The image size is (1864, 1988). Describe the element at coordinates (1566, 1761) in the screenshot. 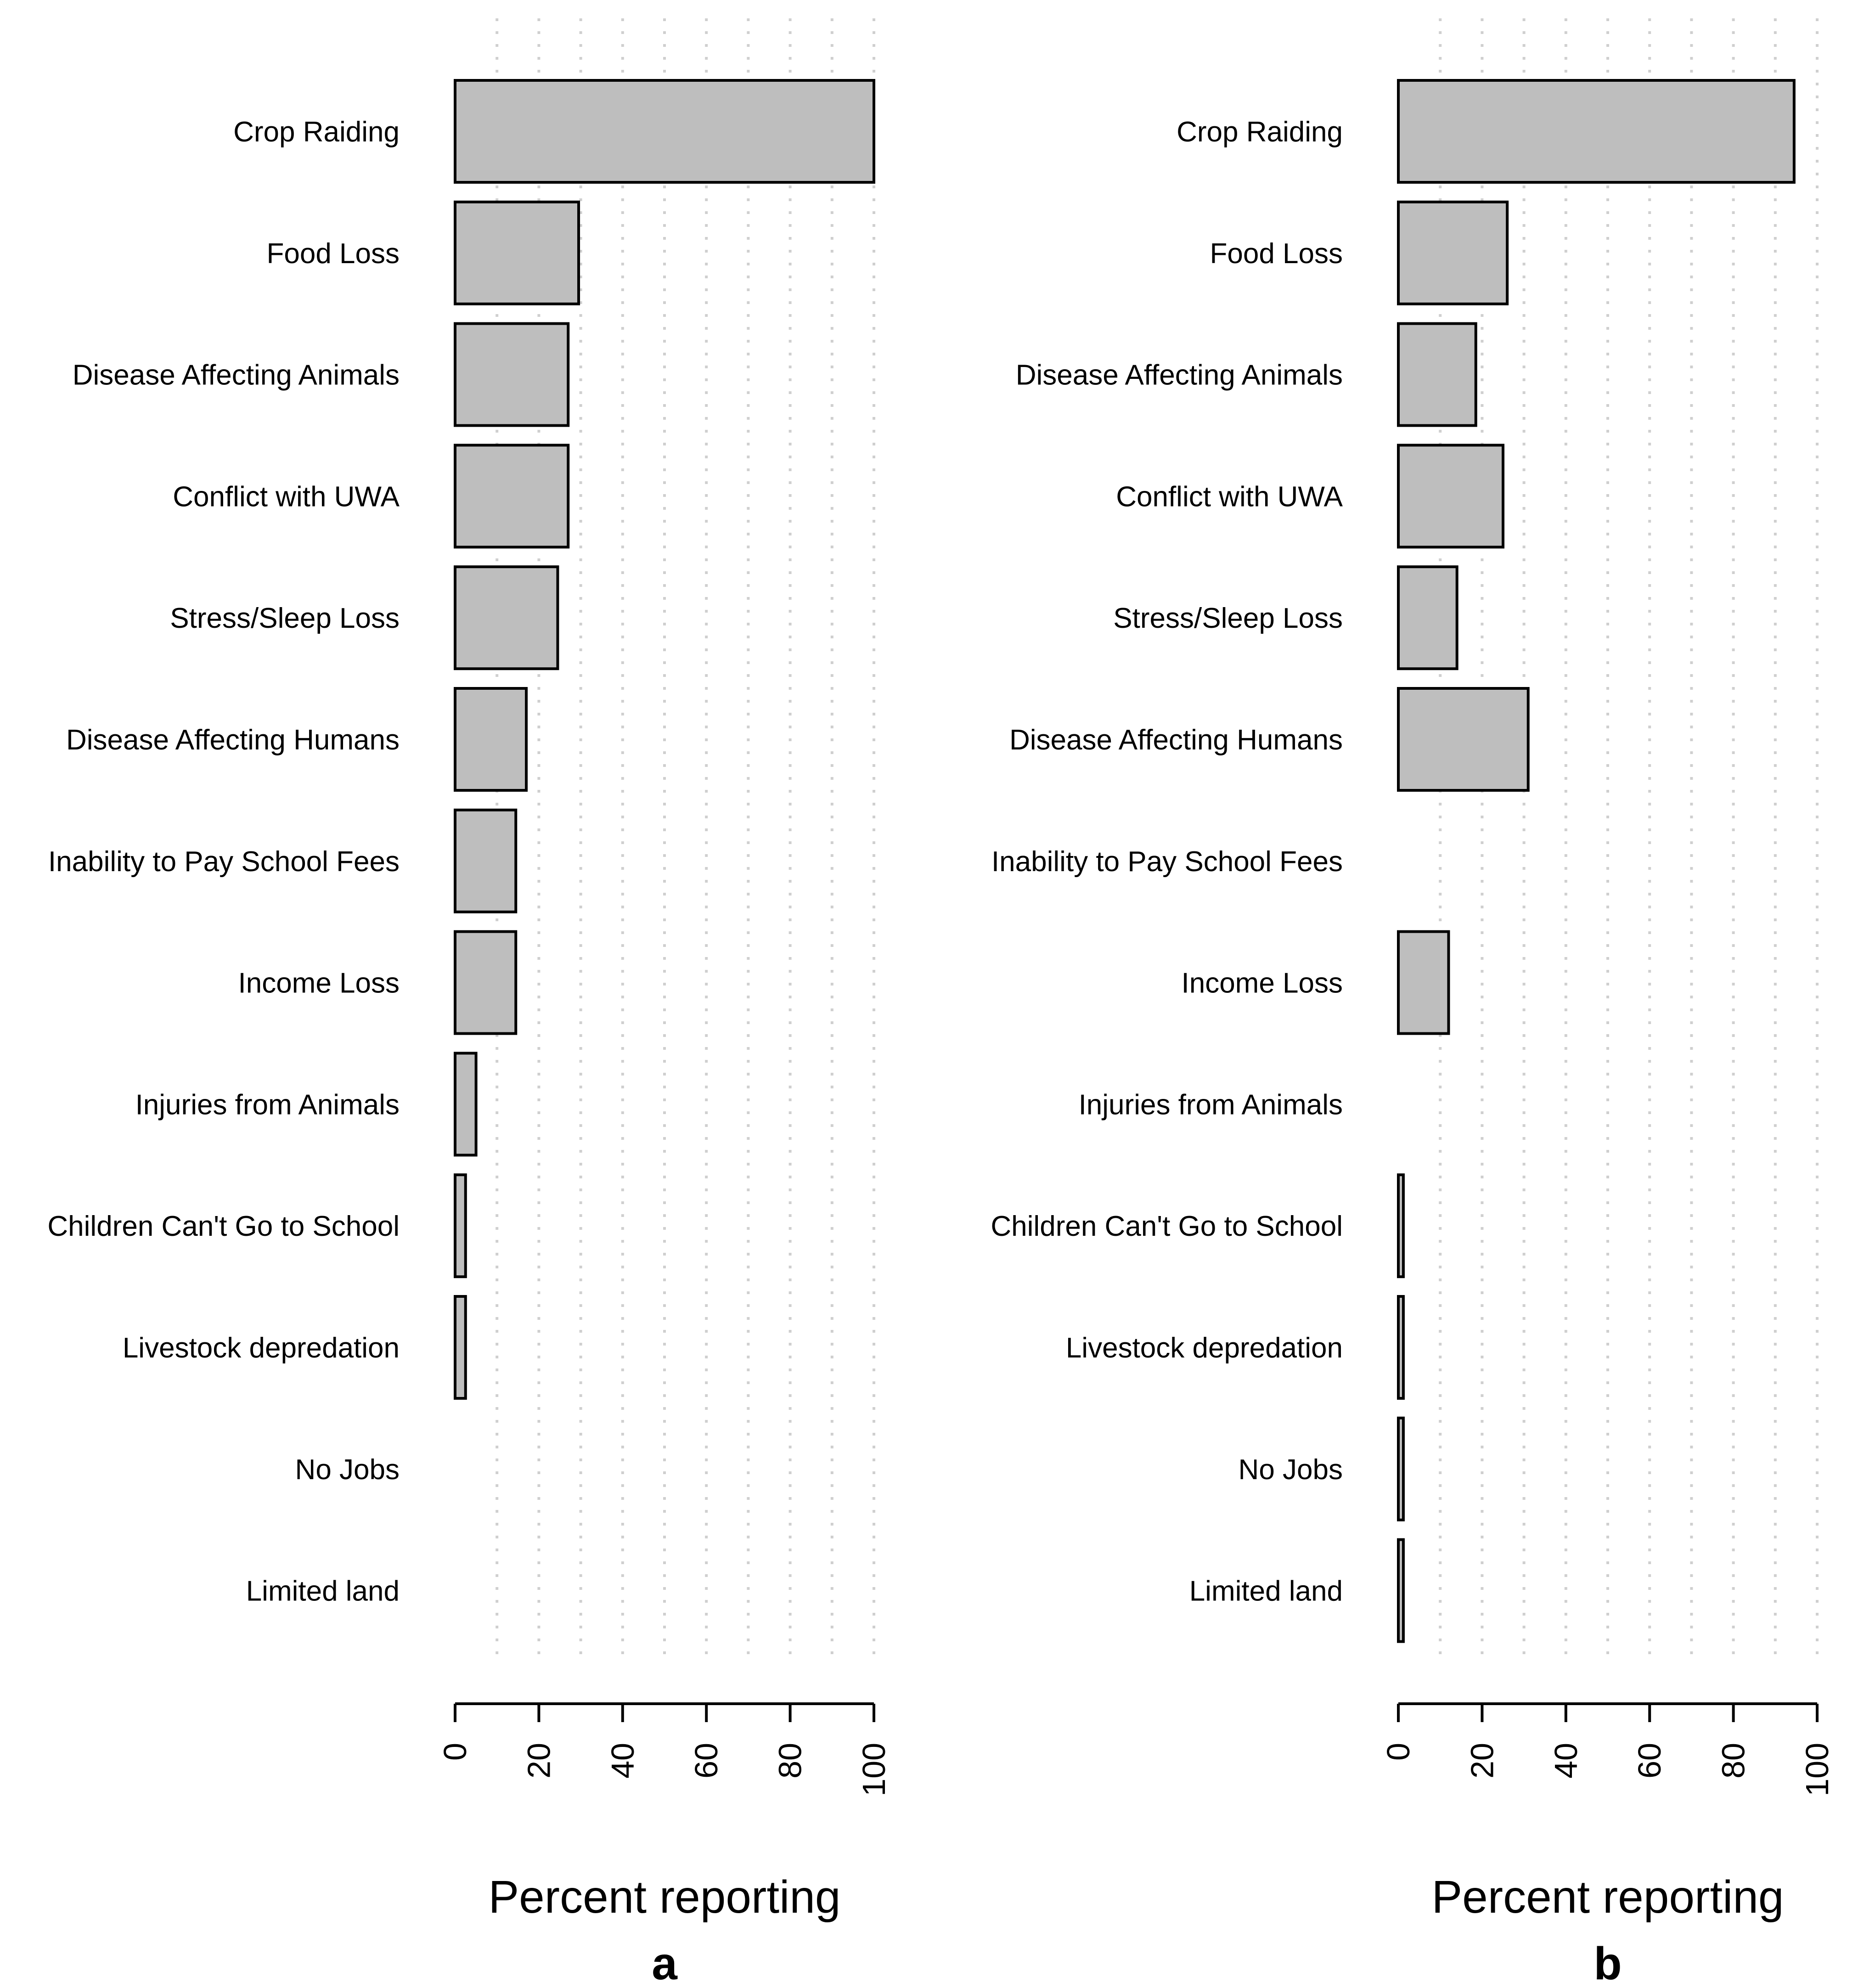

I see `x-tick-label-b-40: 40` at that location.